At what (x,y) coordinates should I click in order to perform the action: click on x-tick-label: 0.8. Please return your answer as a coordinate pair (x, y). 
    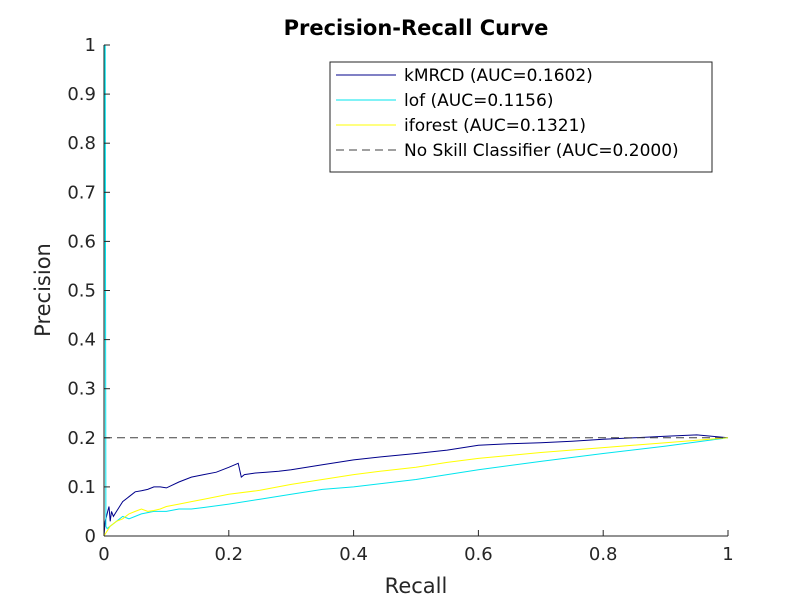
    Looking at the image, I should click on (603, 554).